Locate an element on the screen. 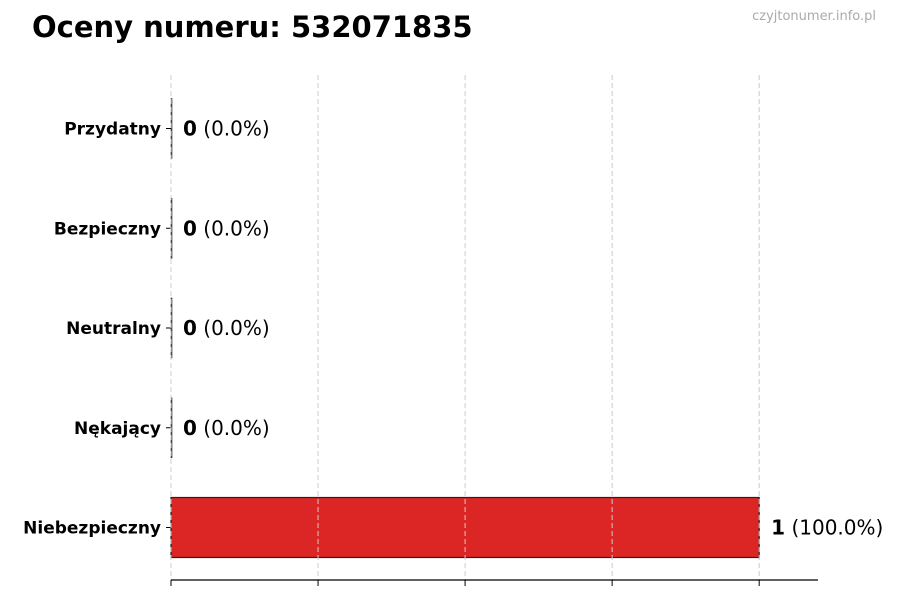 This screenshot has height=600, width=900. category-label: Neutralny is located at coordinates (113, 329).